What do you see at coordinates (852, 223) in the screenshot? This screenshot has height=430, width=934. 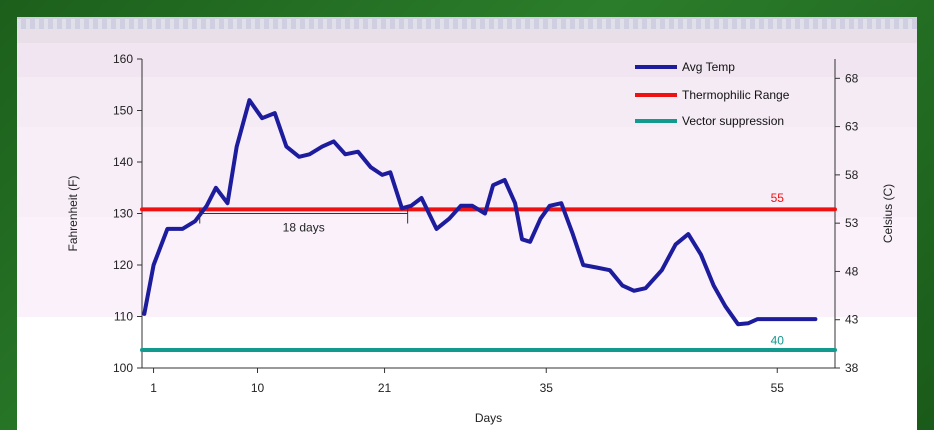 I see `y-right-tick-label: 53` at bounding box center [852, 223].